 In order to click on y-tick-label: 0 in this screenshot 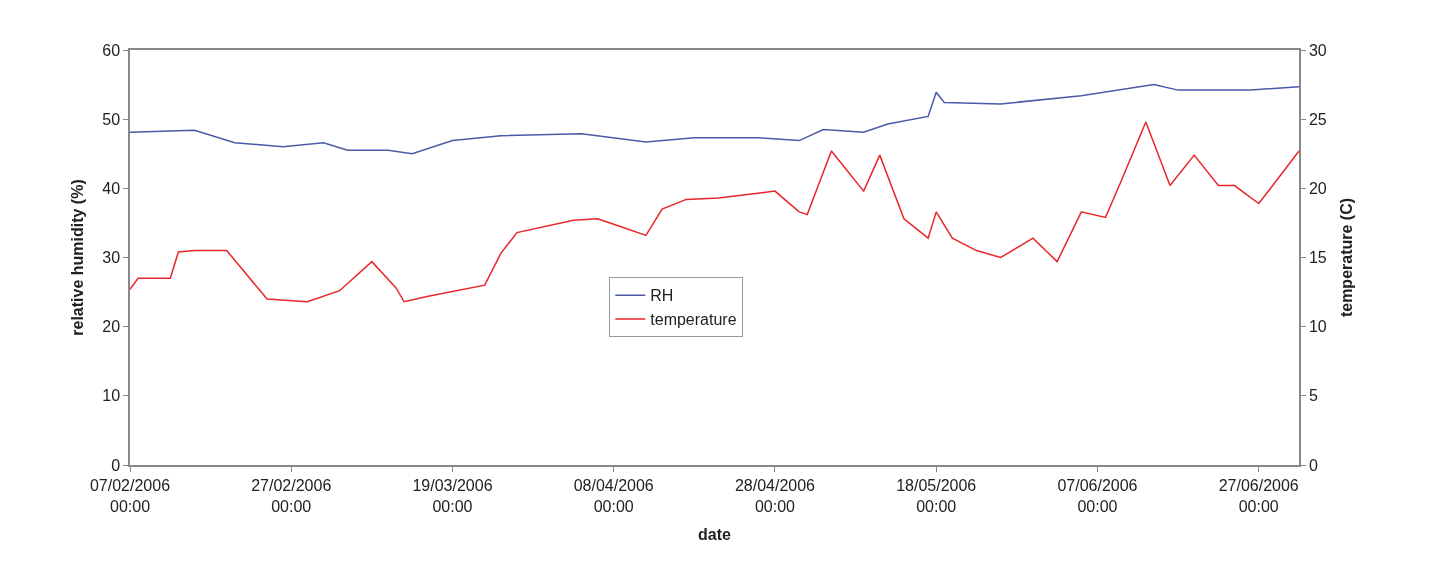, I will do `click(116, 465)`.